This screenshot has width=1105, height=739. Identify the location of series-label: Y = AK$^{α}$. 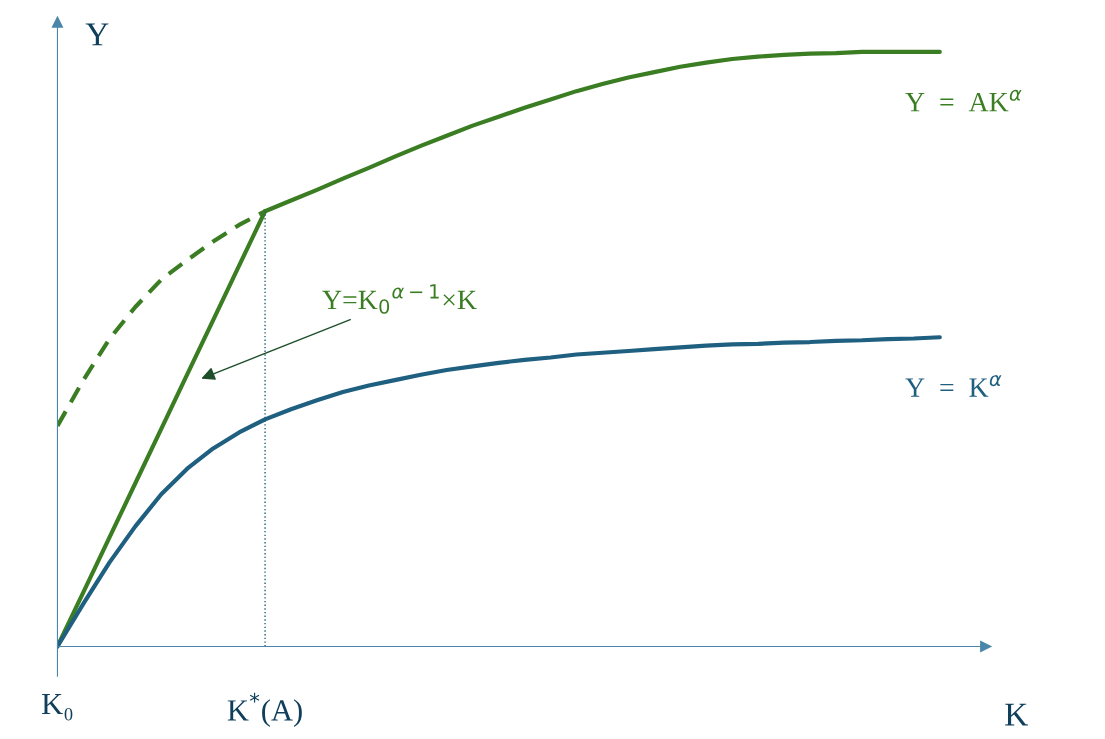
(963, 100).